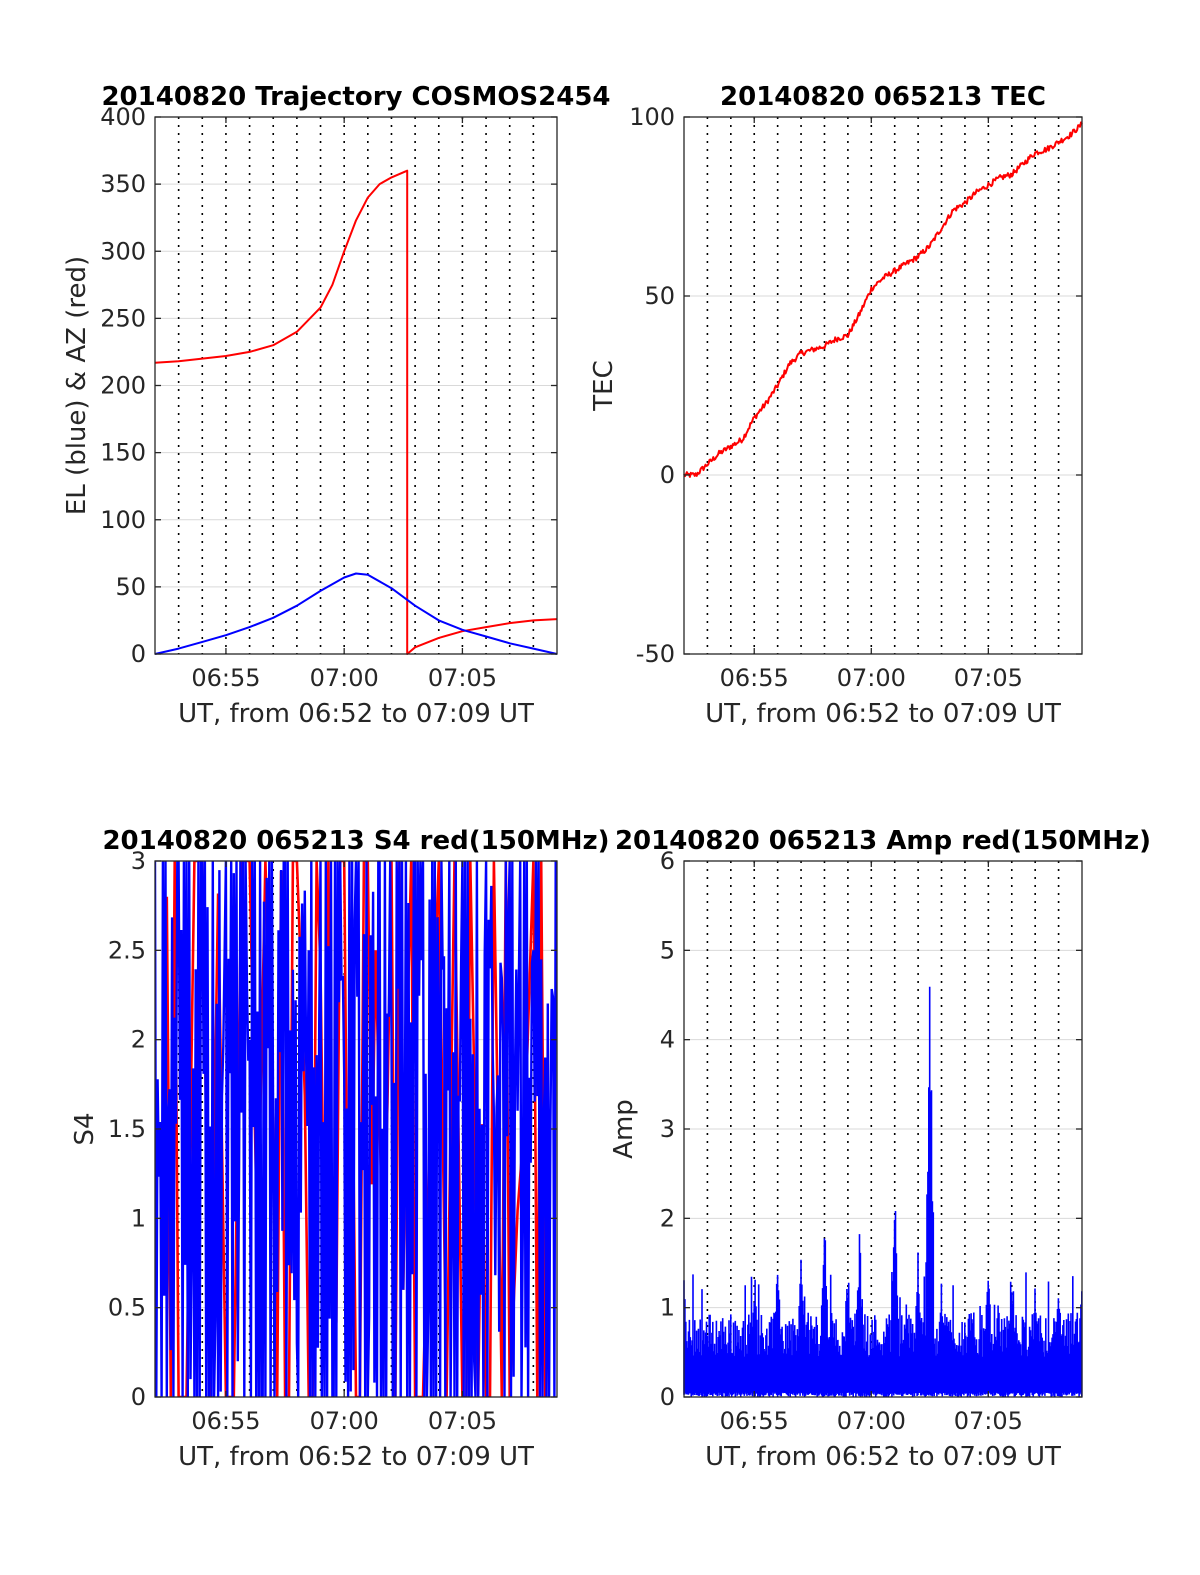 This screenshot has width=1200, height=1575. I want to click on plot-area, so click(883, 385).